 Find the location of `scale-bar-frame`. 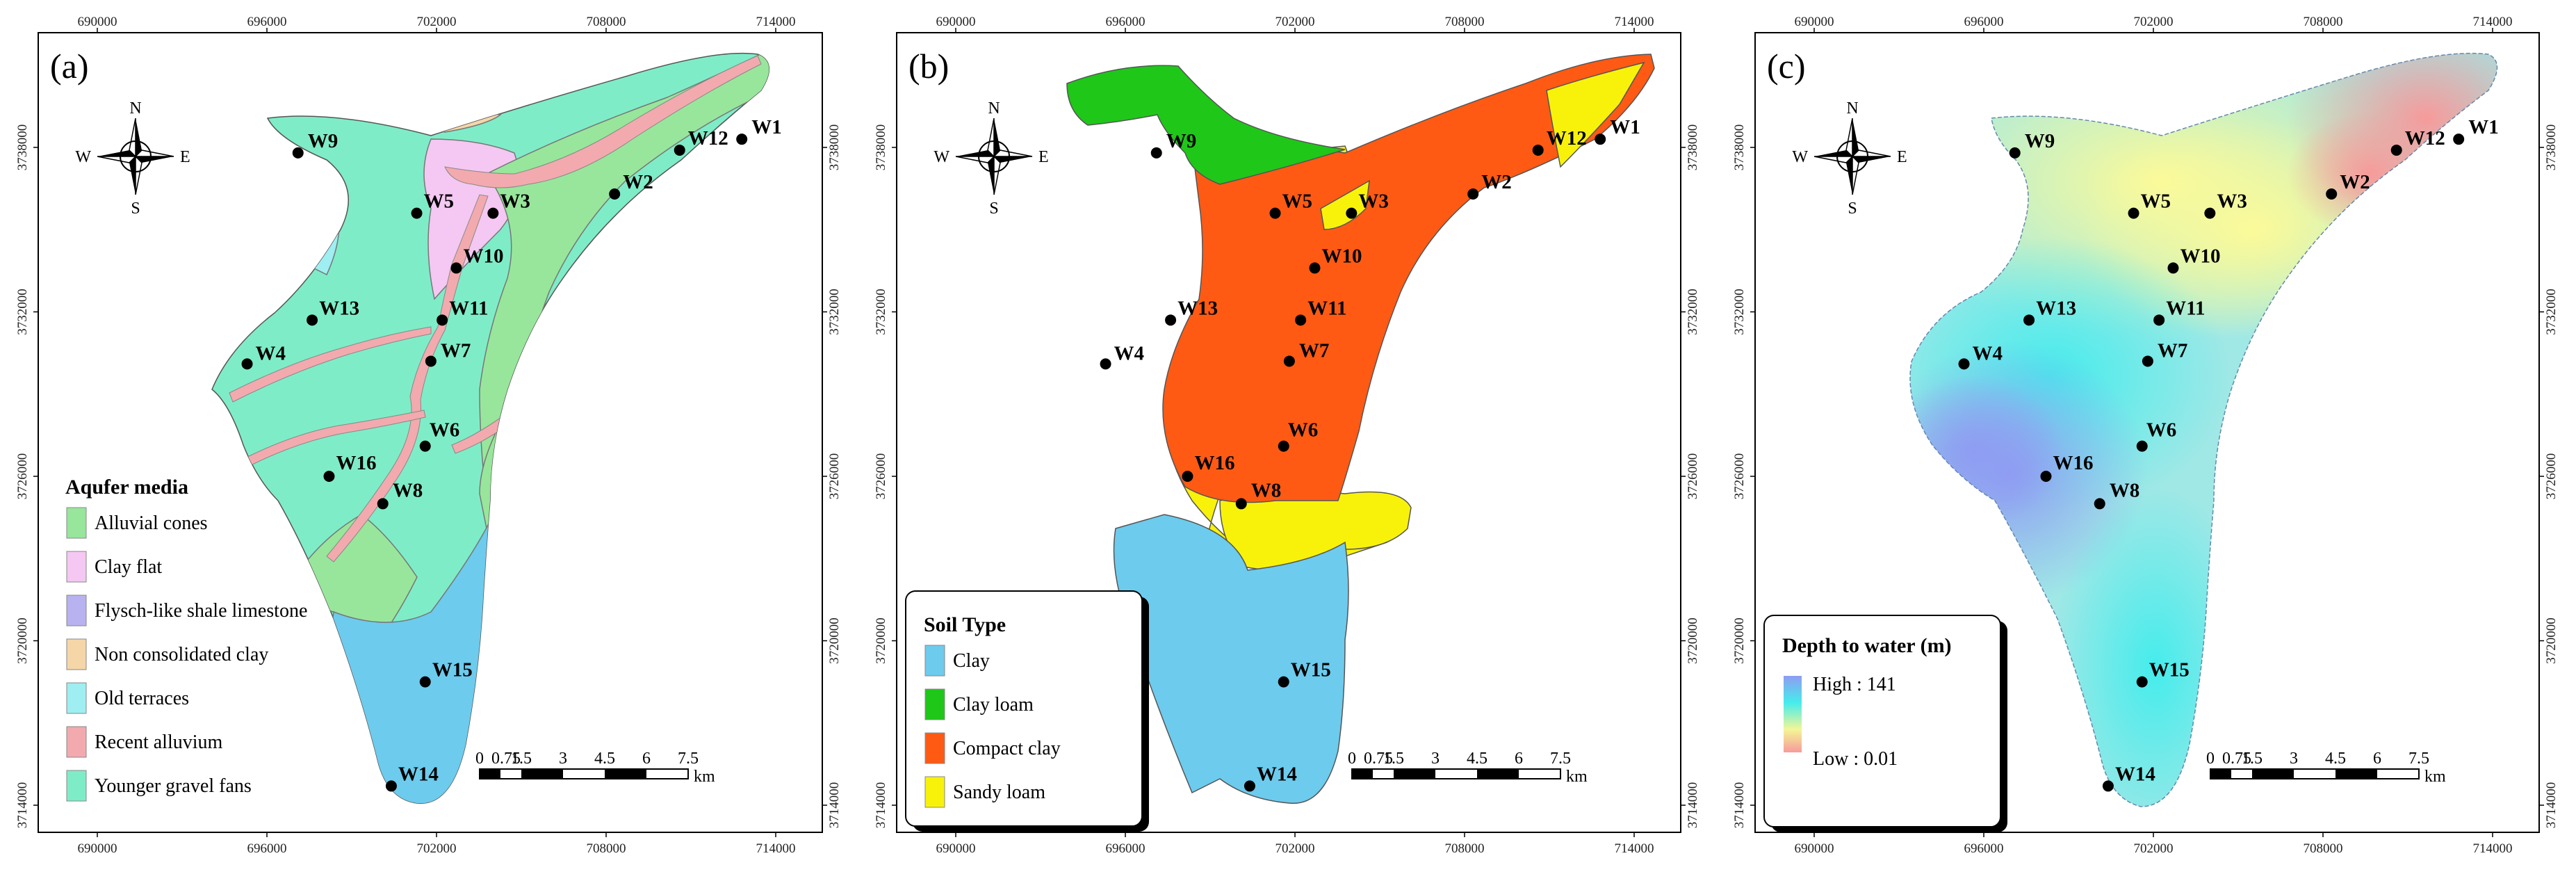

scale-bar-frame is located at coordinates (1456, 773).